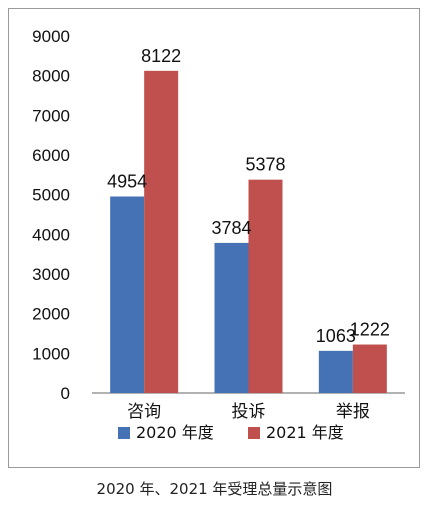 This screenshot has width=429, height=510. Describe the element at coordinates (51, 234) in the screenshot. I see `y-tick-label: 4000` at that location.